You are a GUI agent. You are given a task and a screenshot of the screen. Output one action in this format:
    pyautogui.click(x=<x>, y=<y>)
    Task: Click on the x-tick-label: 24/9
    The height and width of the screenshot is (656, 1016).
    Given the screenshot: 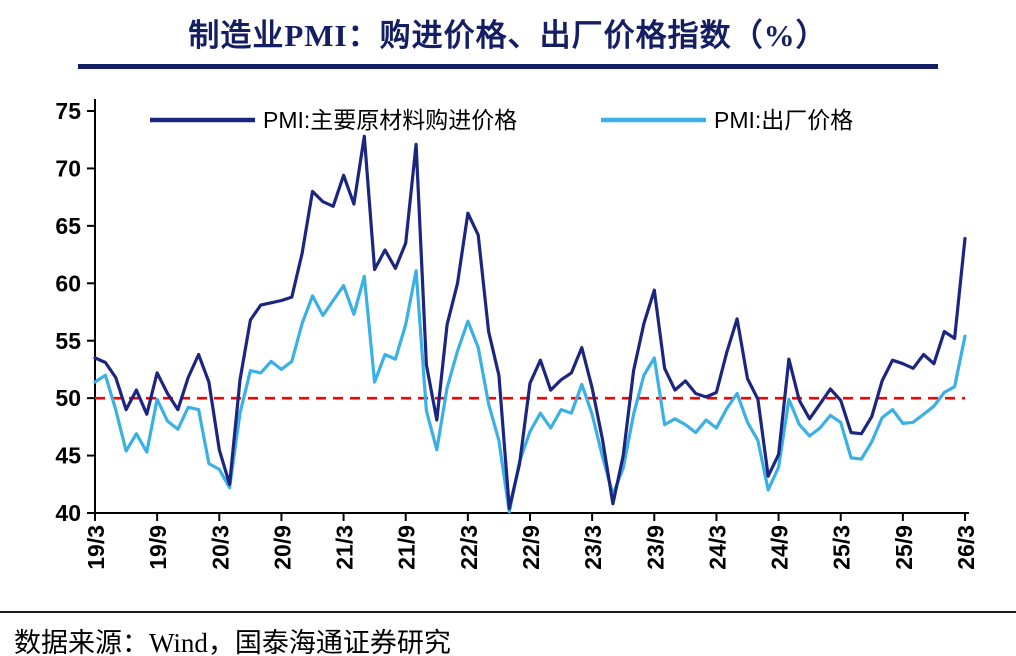 What is the action you would take?
    pyautogui.click(x=780, y=547)
    